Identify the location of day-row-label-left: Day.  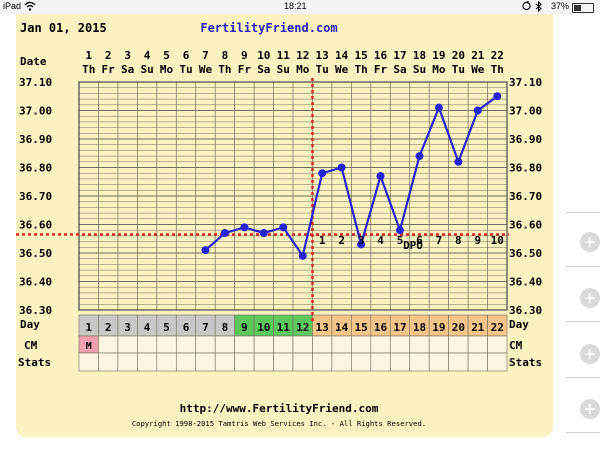
(30, 324).